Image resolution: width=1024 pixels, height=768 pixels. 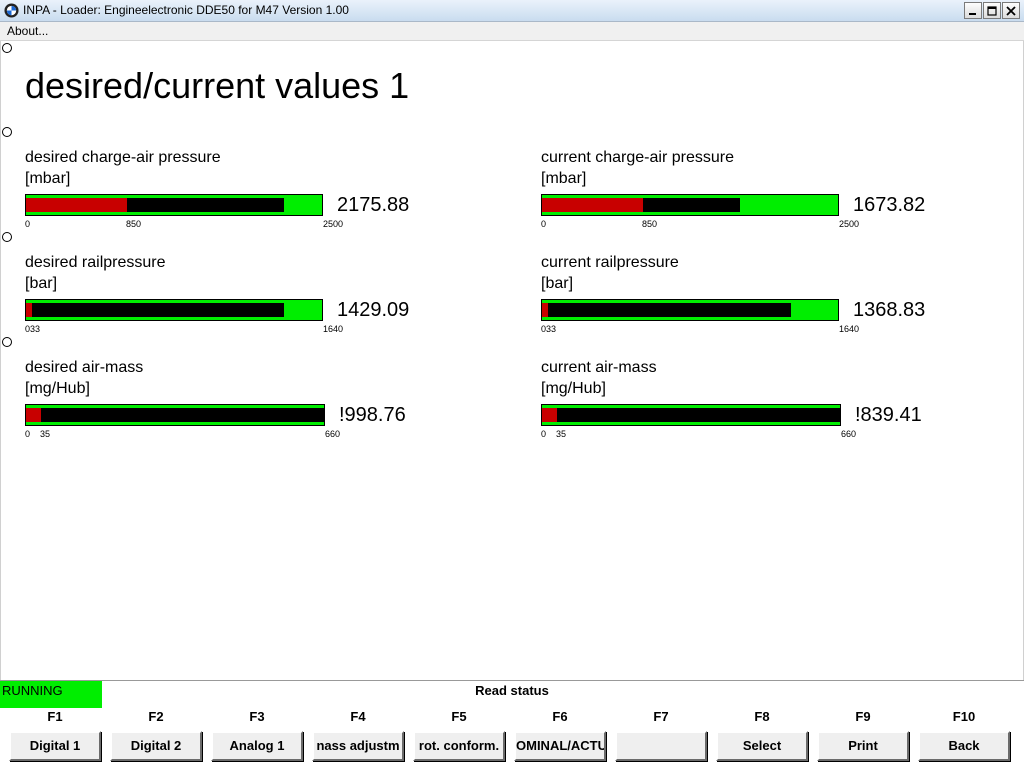 What do you see at coordinates (964, 746) in the screenshot?
I see `back-button: Back` at bounding box center [964, 746].